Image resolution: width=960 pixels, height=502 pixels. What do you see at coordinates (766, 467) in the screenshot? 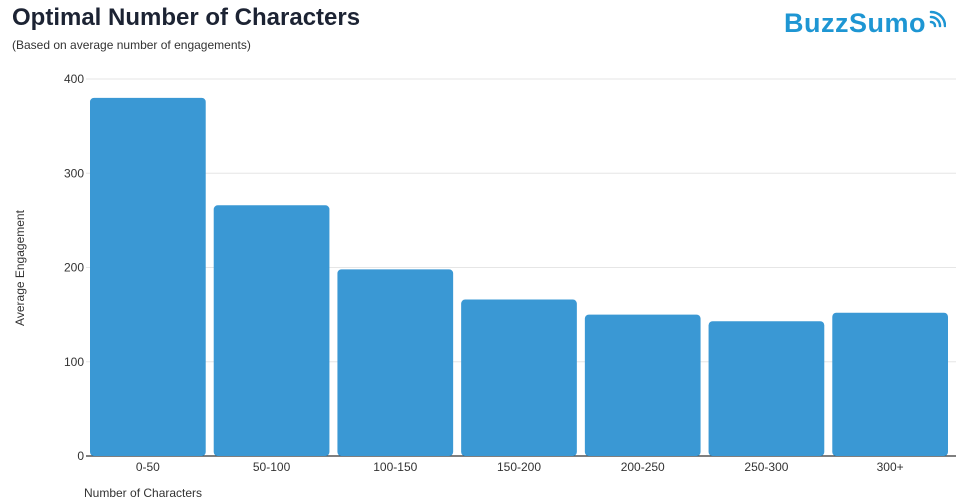
I see `x-tick-label: 250-300` at bounding box center [766, 467].